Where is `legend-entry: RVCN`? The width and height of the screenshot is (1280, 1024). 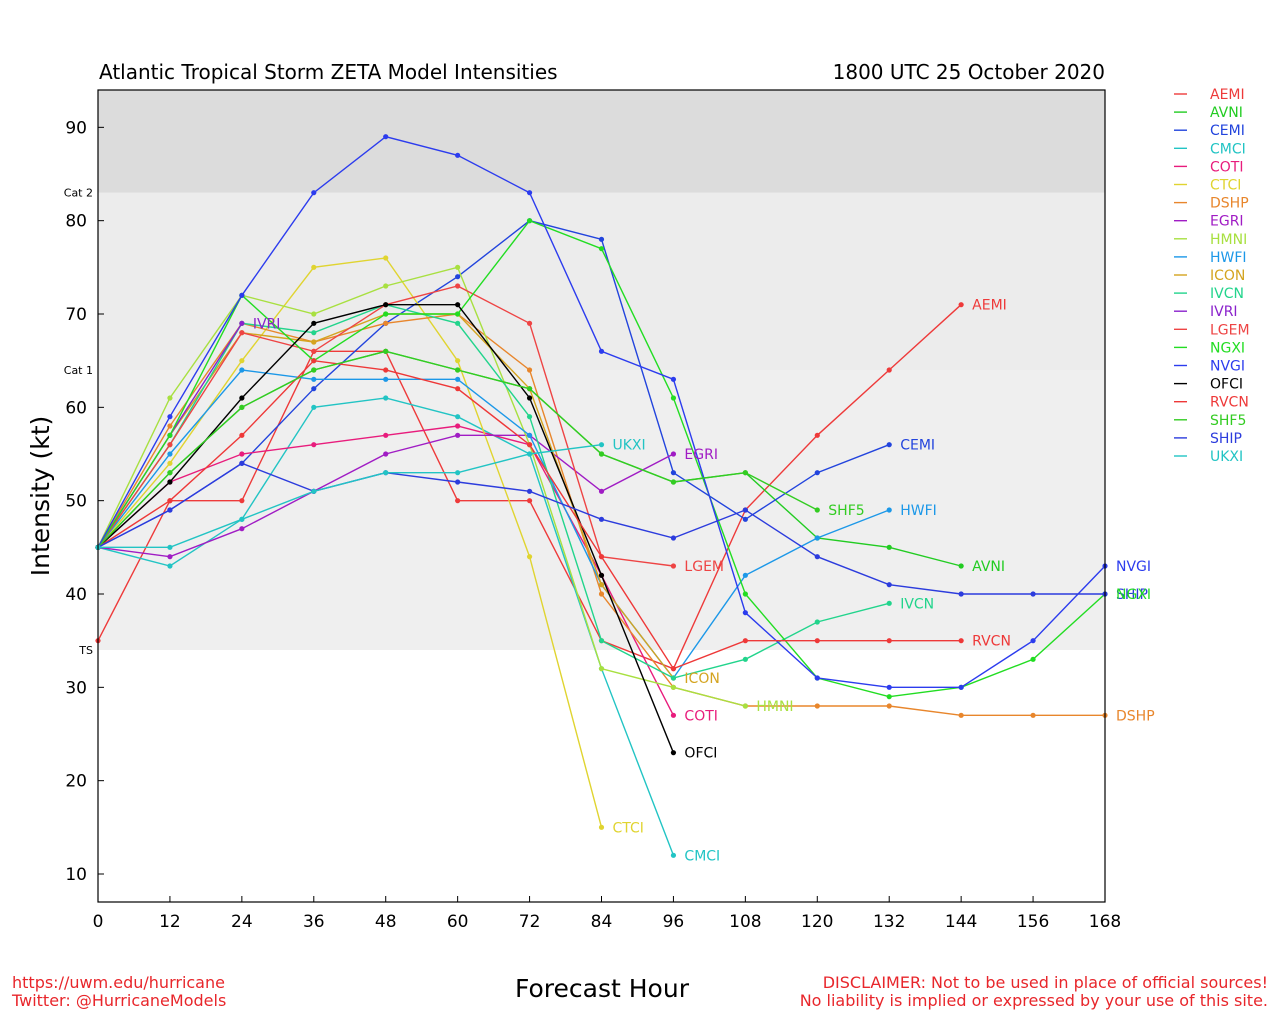 legend-entry: RVCN is located at coordinates (1211, 403).